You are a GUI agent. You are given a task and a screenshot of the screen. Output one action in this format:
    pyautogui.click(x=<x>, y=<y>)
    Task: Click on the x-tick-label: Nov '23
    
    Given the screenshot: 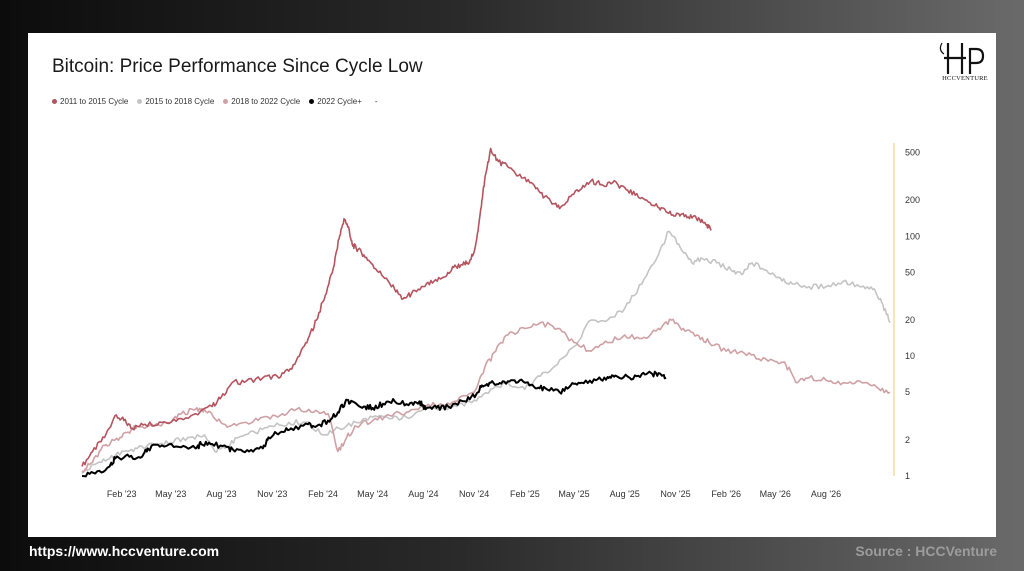 What is the action you would take?
    pyautogui.click(x=272, y=494)
    